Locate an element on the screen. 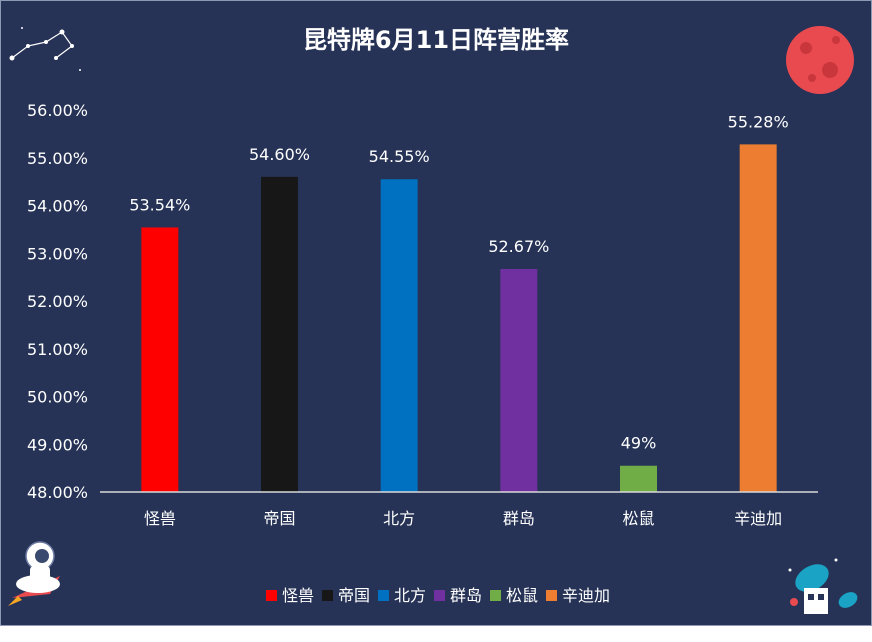 The height and width of the screenshot is (642, 872). x-tick-label: 松鼠 is located at coordinates (638, 518).